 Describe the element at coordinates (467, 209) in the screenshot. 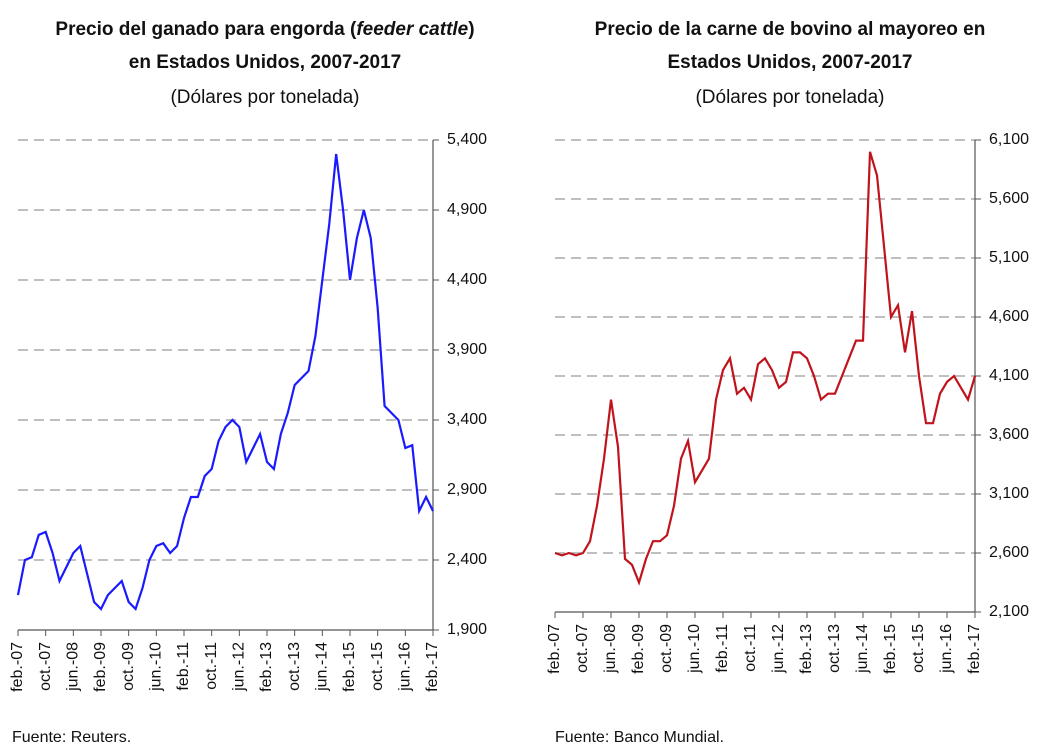

I see `y-tick-label: 4,900` at that location.